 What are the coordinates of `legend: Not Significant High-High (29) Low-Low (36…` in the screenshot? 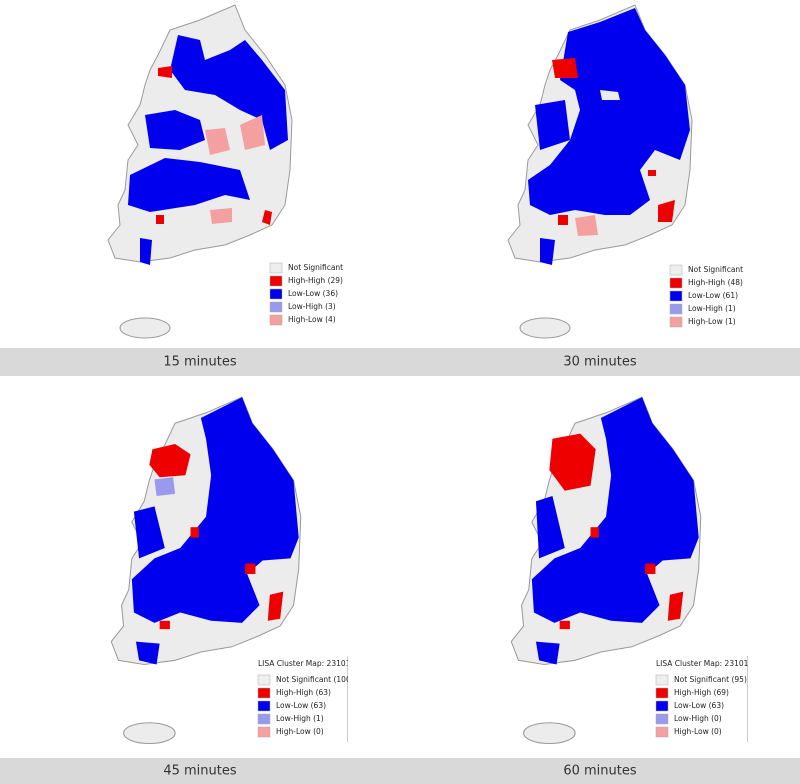 It's located at (306, 294).